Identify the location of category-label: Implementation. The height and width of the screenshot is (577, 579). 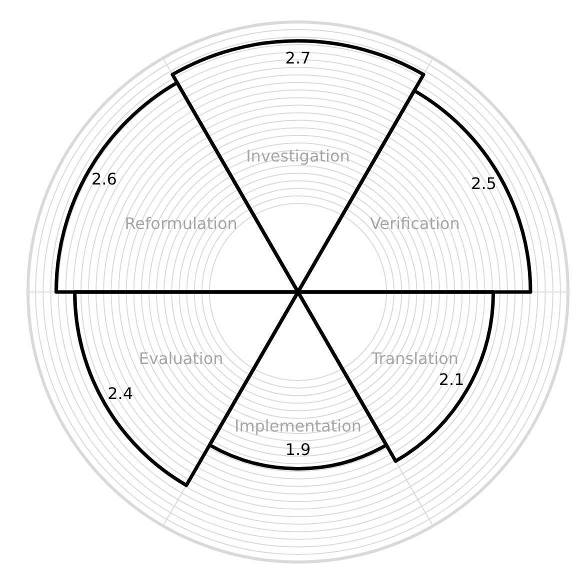
(298, 426).